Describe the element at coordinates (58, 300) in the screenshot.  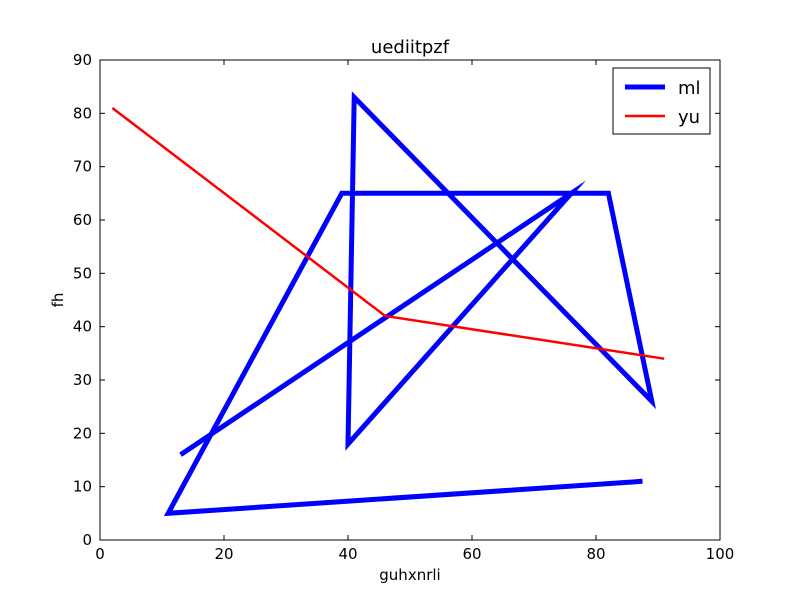
I see `y-axis-label: fh` at that location.